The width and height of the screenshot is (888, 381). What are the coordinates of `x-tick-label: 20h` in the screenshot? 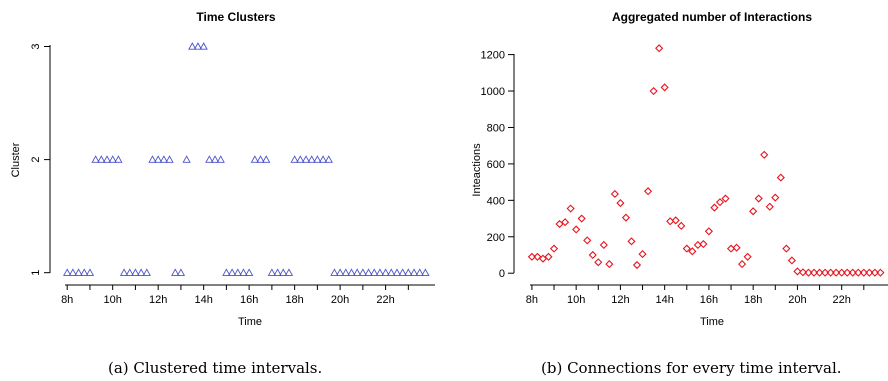 It's located at (797, 300).